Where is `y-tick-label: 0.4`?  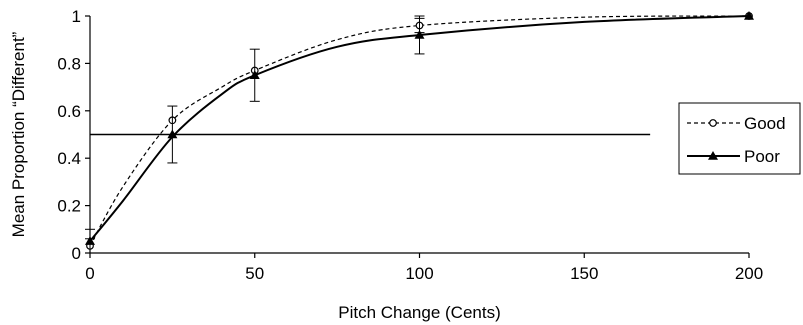 y-tick-label: 0.4 is located at coordinates (69, 158).